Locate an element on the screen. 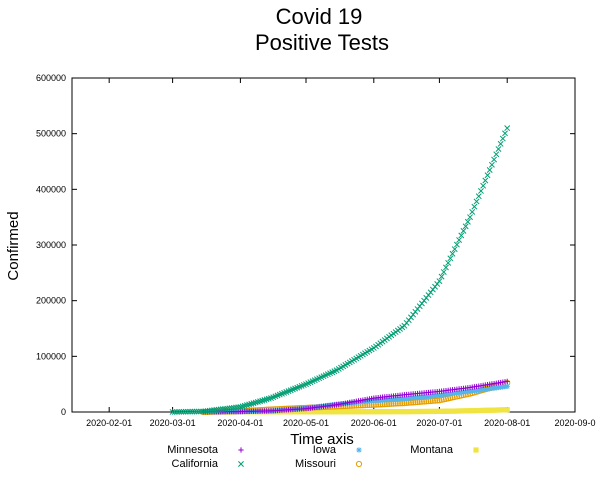 Image resolution: width=600 pixels, height=482 pixels. y-tick-label: 500000 is located at coordinates (51, 134).